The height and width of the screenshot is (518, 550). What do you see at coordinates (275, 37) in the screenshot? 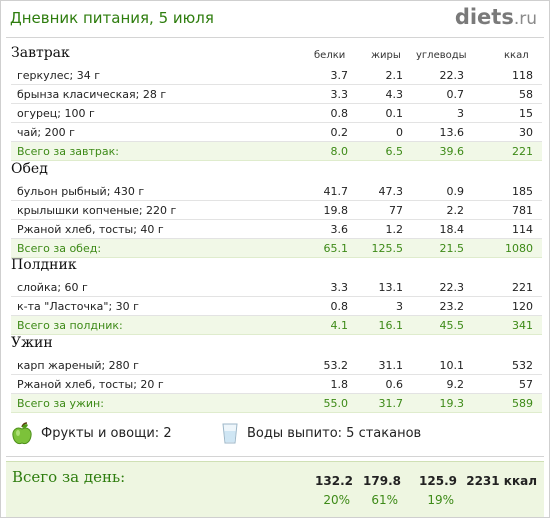
I see `header-divider` at bounding box center [275, 37].